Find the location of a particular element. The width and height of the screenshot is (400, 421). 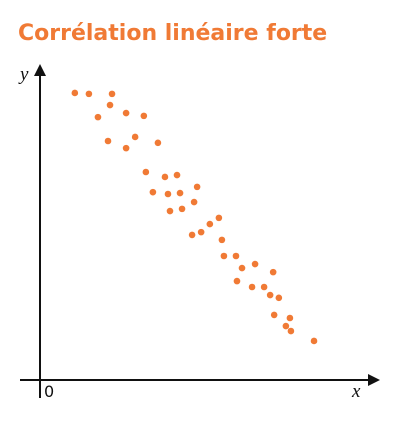

y-arrow is located at coordinates (40, 70).